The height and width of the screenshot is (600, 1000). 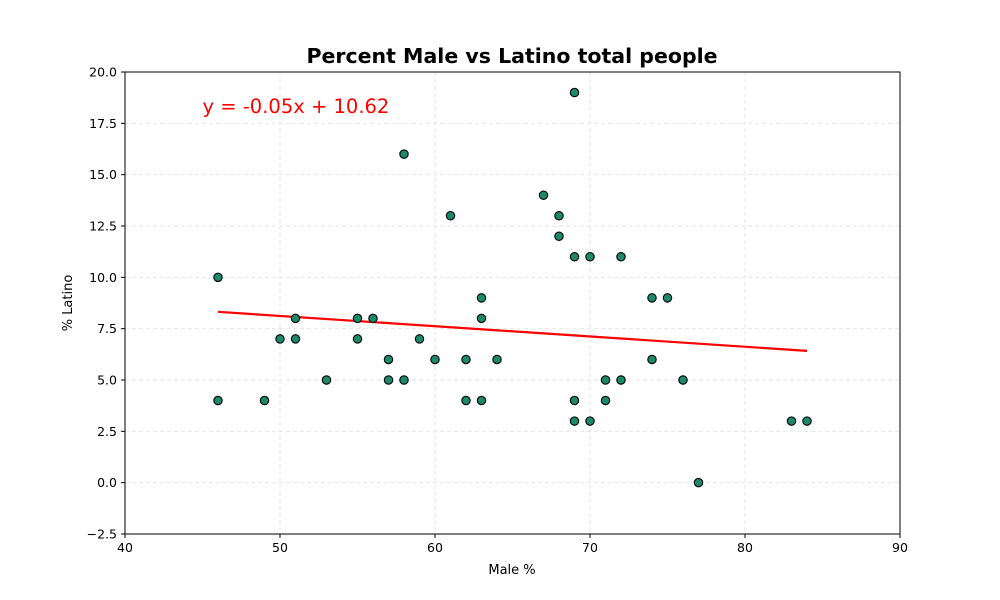 I want to click on y-tick-label: 17.5, so click(x=103, y=123).